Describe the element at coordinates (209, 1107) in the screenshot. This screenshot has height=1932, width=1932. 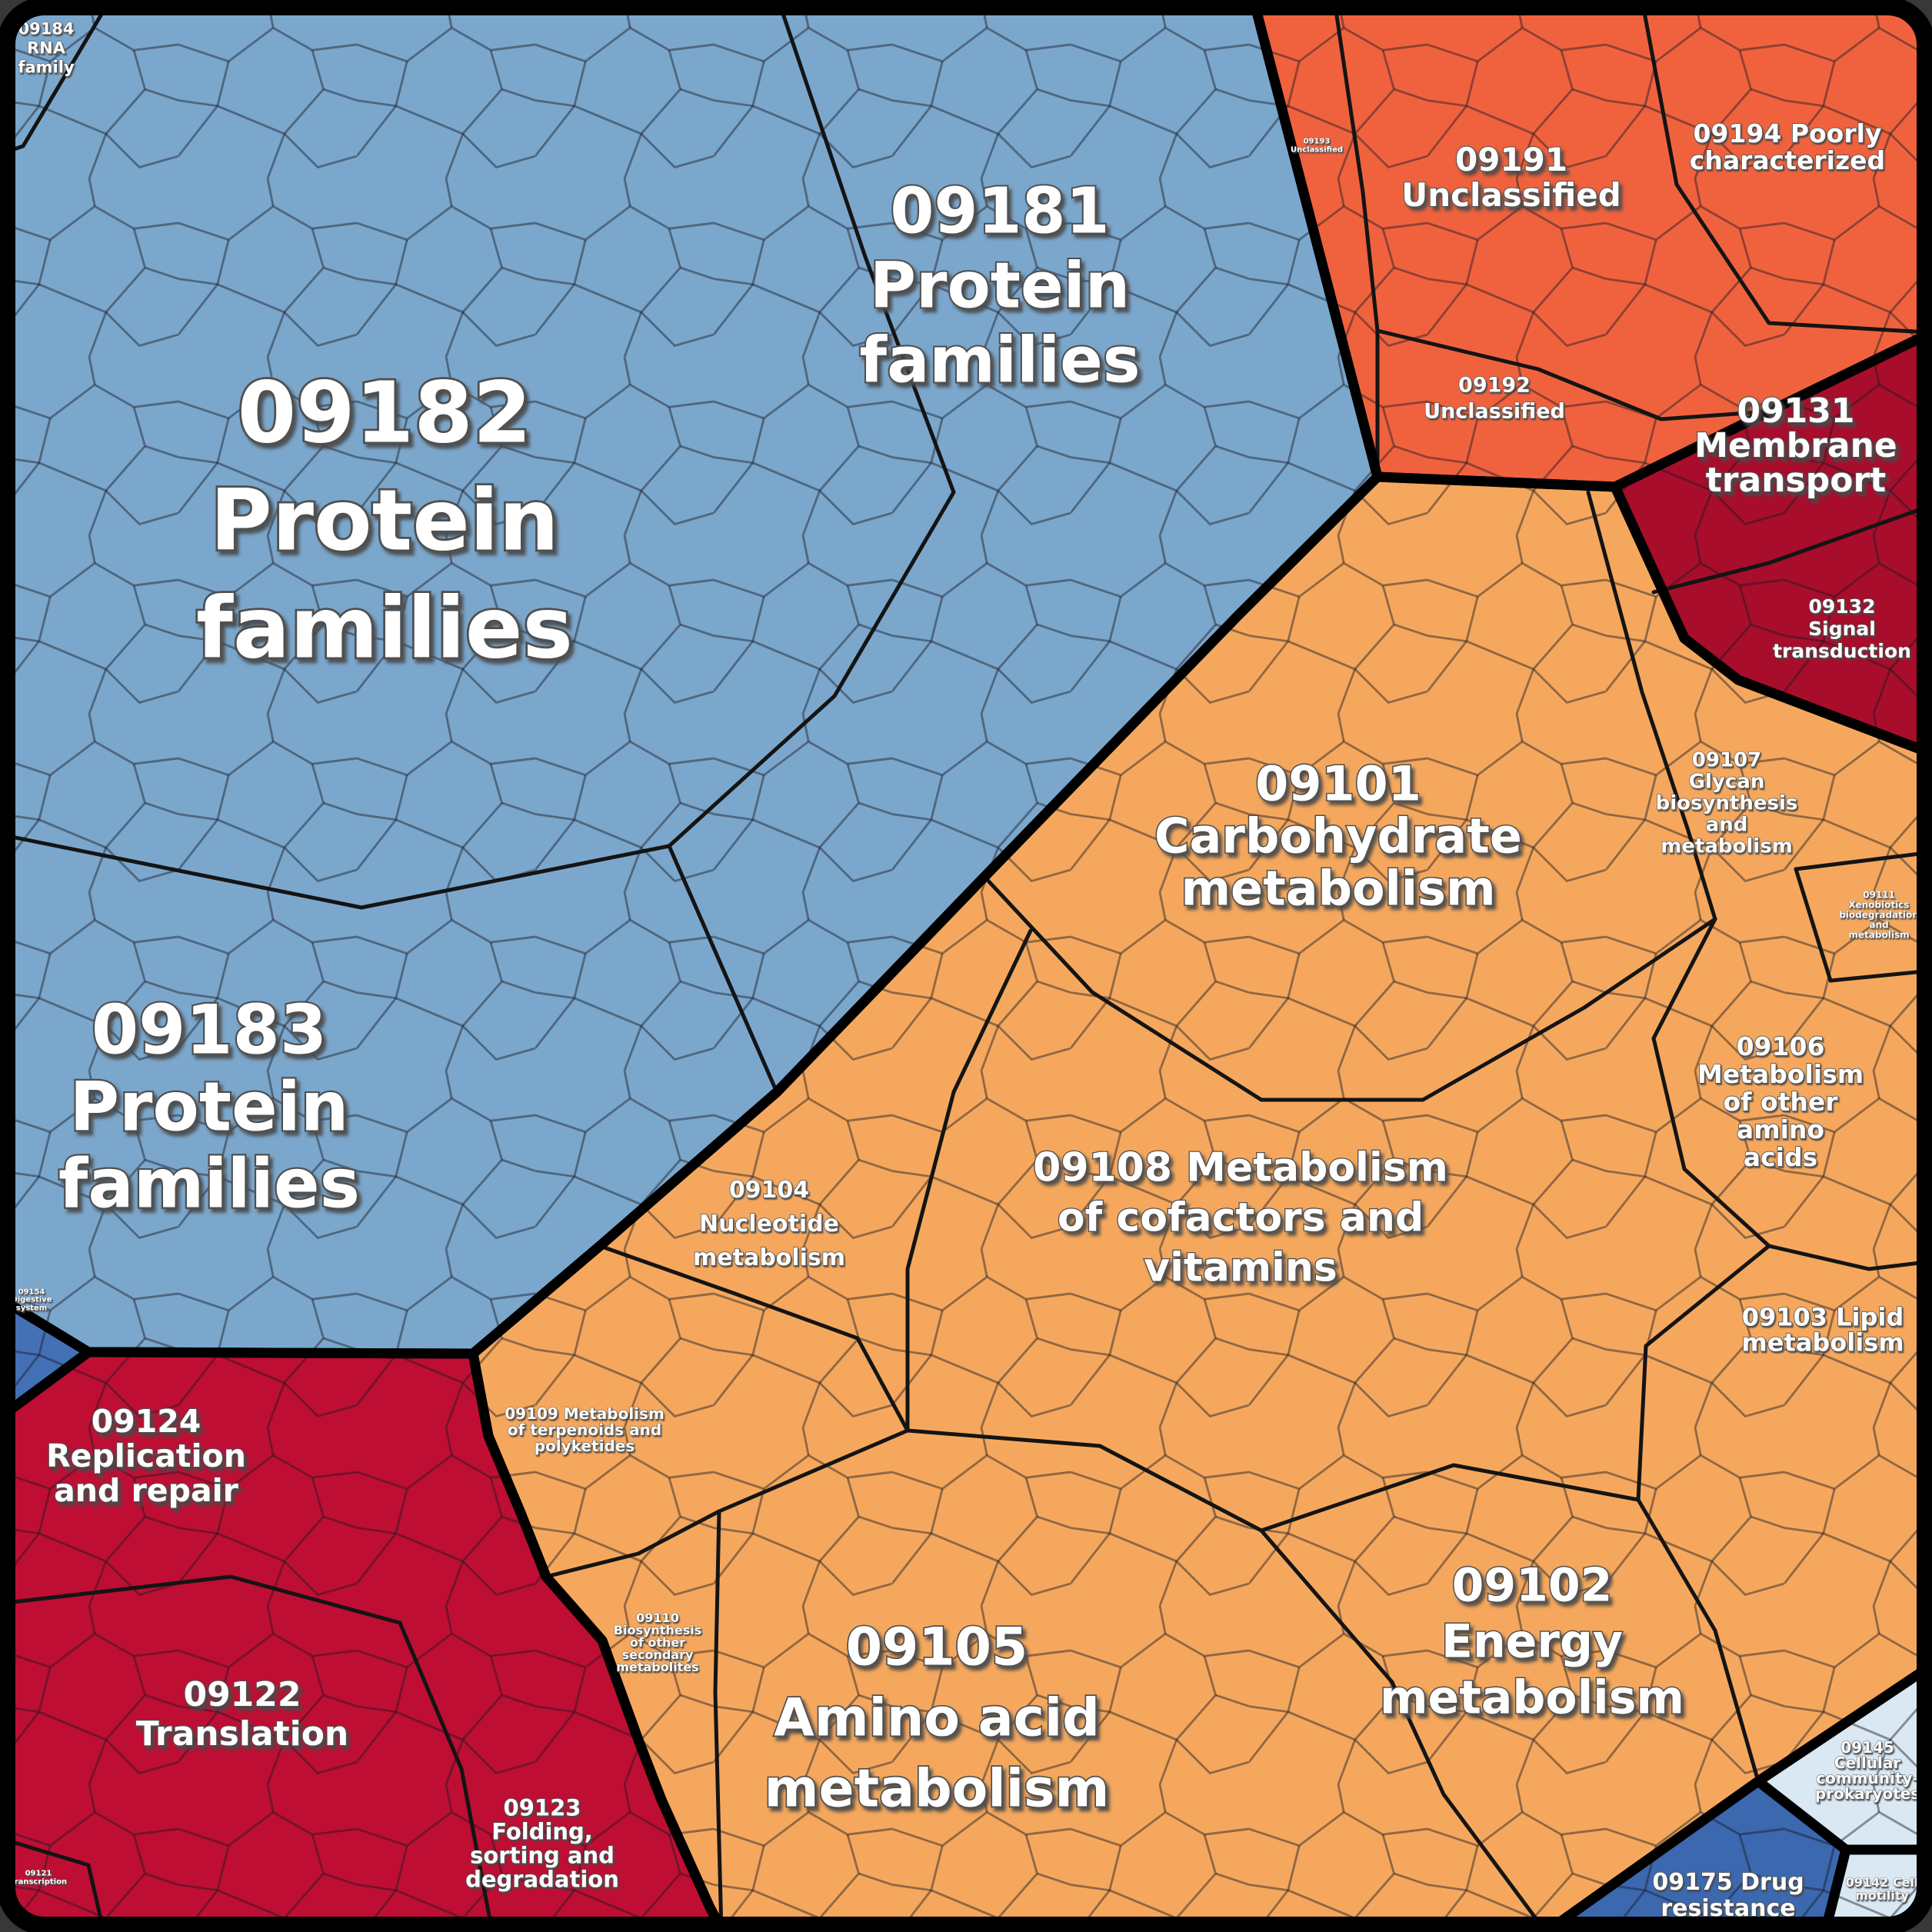
I see `label-09183: 09183 Protein families` at that location.